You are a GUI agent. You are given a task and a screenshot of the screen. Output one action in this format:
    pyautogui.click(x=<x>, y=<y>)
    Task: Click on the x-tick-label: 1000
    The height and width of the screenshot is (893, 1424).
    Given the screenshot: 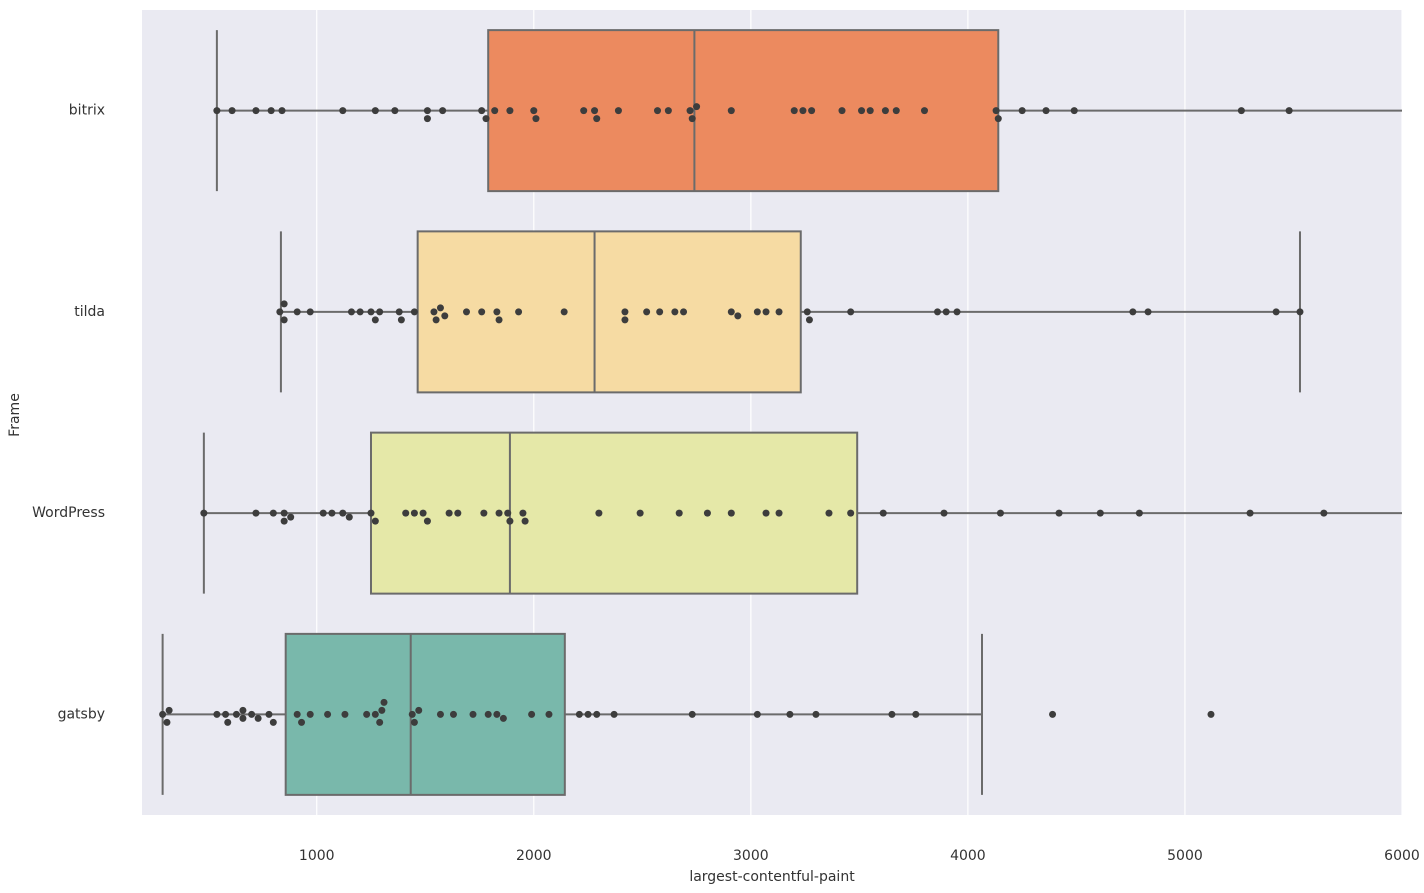 What is the action you would take?
    pyautogui.click(x=317, y=856)
    